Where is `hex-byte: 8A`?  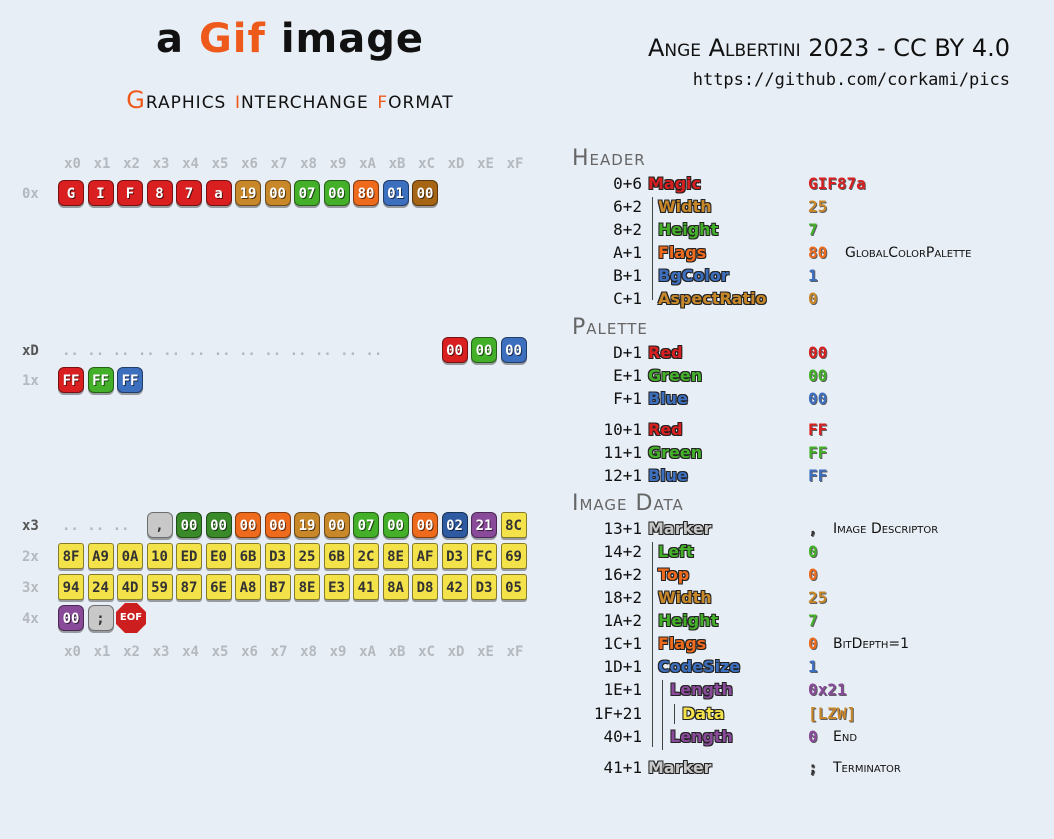 hex-byte: 8A is located at coordinates (395, 587).